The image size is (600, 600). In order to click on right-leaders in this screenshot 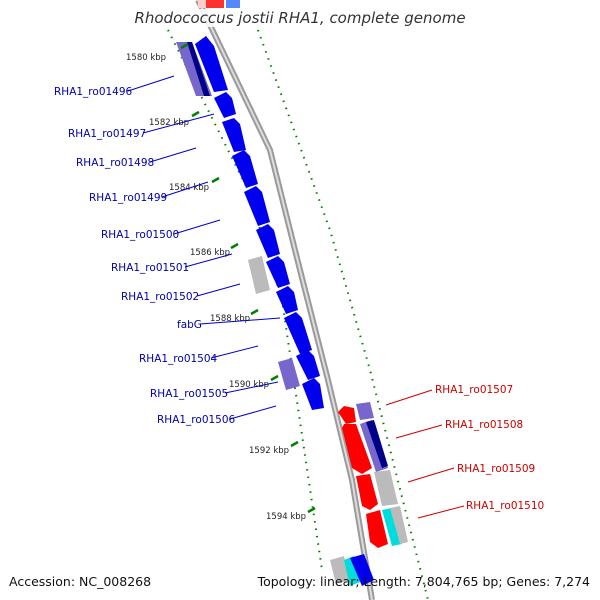, I will do `click(425, 454)`.